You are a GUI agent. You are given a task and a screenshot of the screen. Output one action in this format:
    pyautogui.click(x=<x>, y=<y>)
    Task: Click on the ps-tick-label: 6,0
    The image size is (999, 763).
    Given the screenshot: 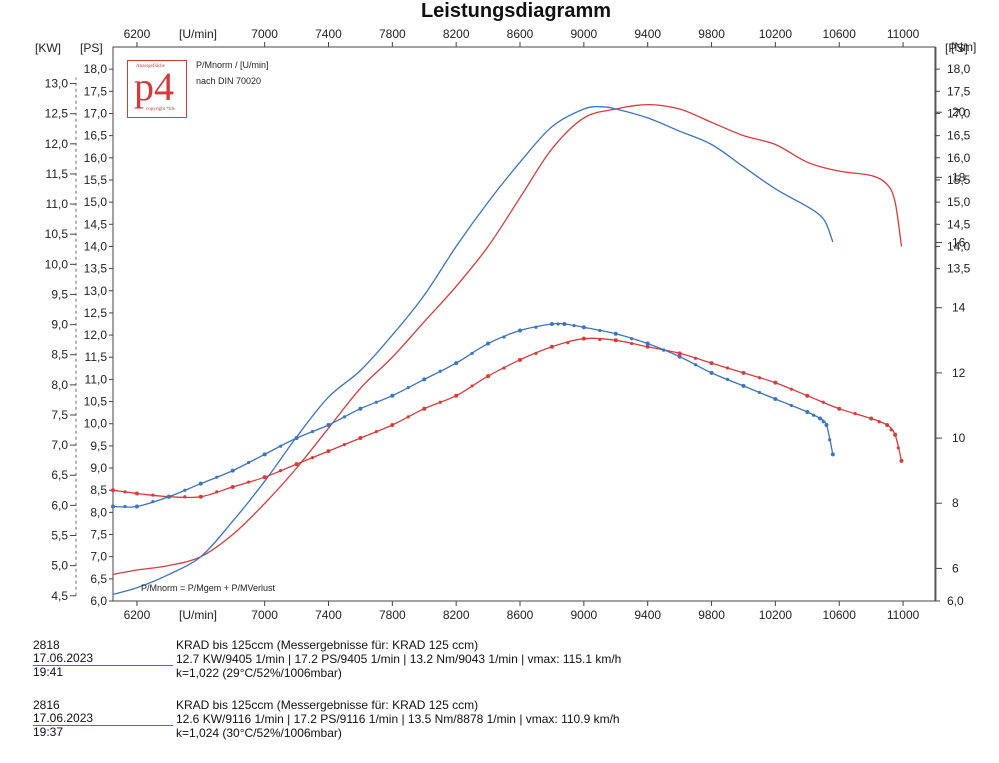 What is the action you would take?
    pyautogui.click(x=98, y=601)
    